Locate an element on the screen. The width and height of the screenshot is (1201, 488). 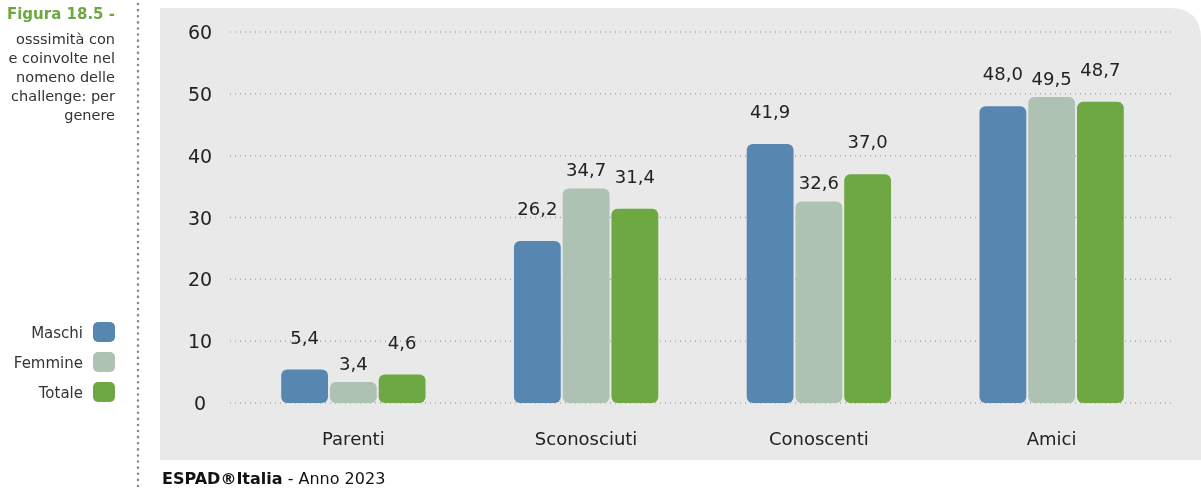
text: ESPAD®Italia - Anno 2023 is located at coordinates (274, 478).